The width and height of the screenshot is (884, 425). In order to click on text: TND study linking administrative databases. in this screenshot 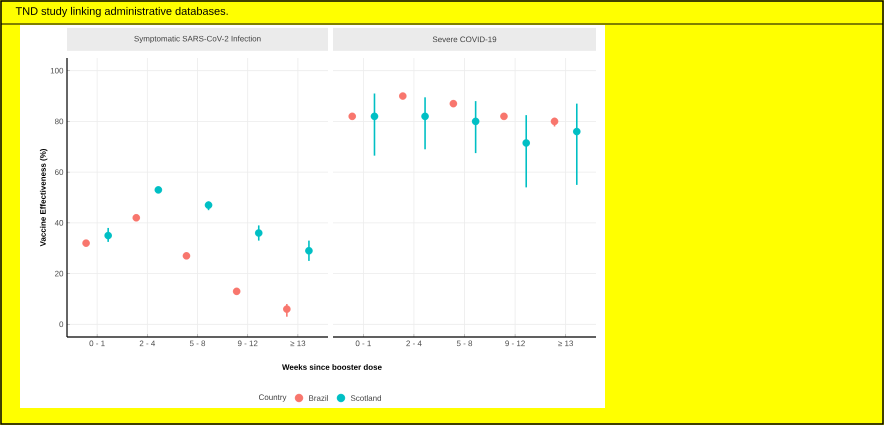, I will do `click(122, 12)`.